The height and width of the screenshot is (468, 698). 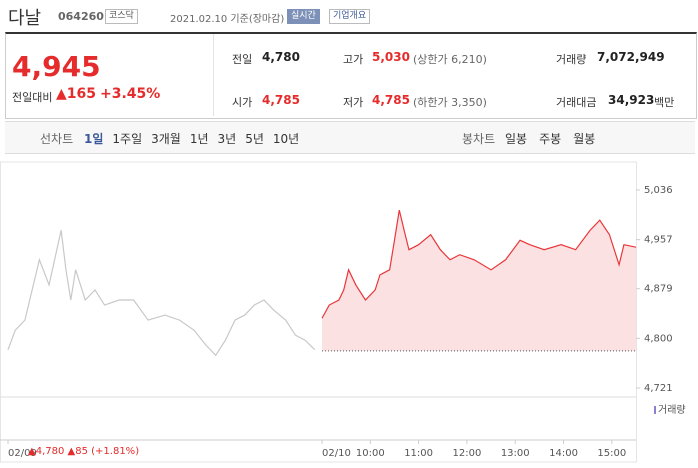 I want to click on tab: 1주일, so click(x=127, y=139).